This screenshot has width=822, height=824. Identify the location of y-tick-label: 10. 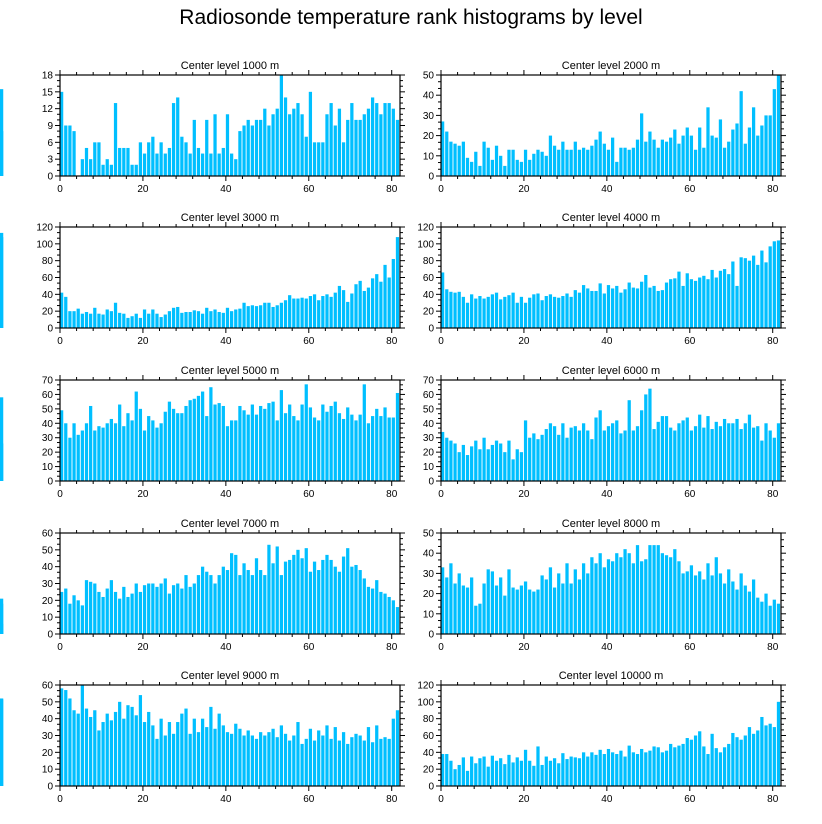
(48, 770).